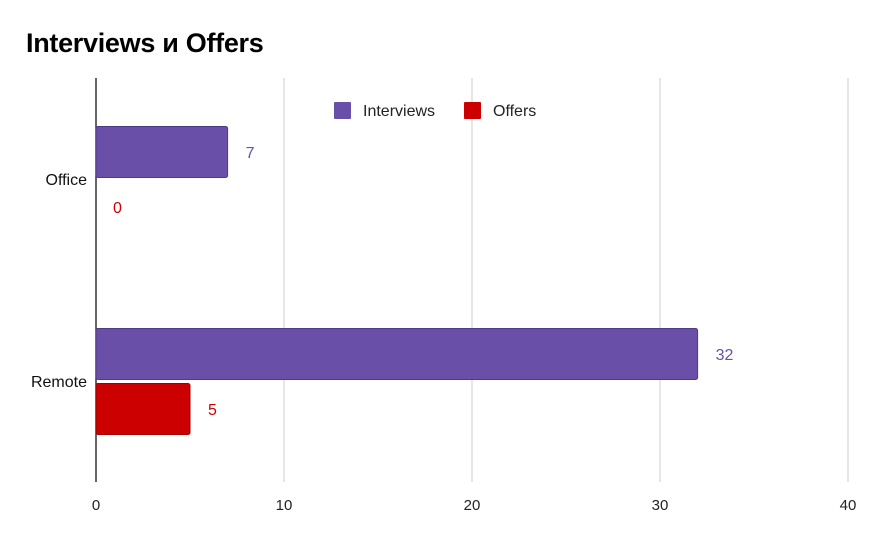  Describe the element at coordinates (399, 111) in the screenshot. I see `legend-label: Interviews` at that location.